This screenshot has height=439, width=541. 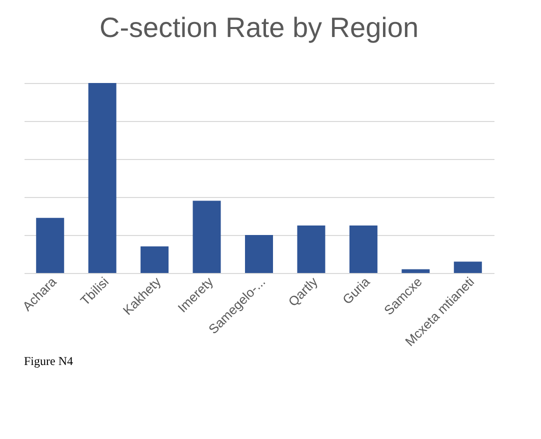 What do you see at coordinates (259, 27) in the screenshot?
I see `chart-title: C-section Rate by Region` at bounding box center [259, 27].